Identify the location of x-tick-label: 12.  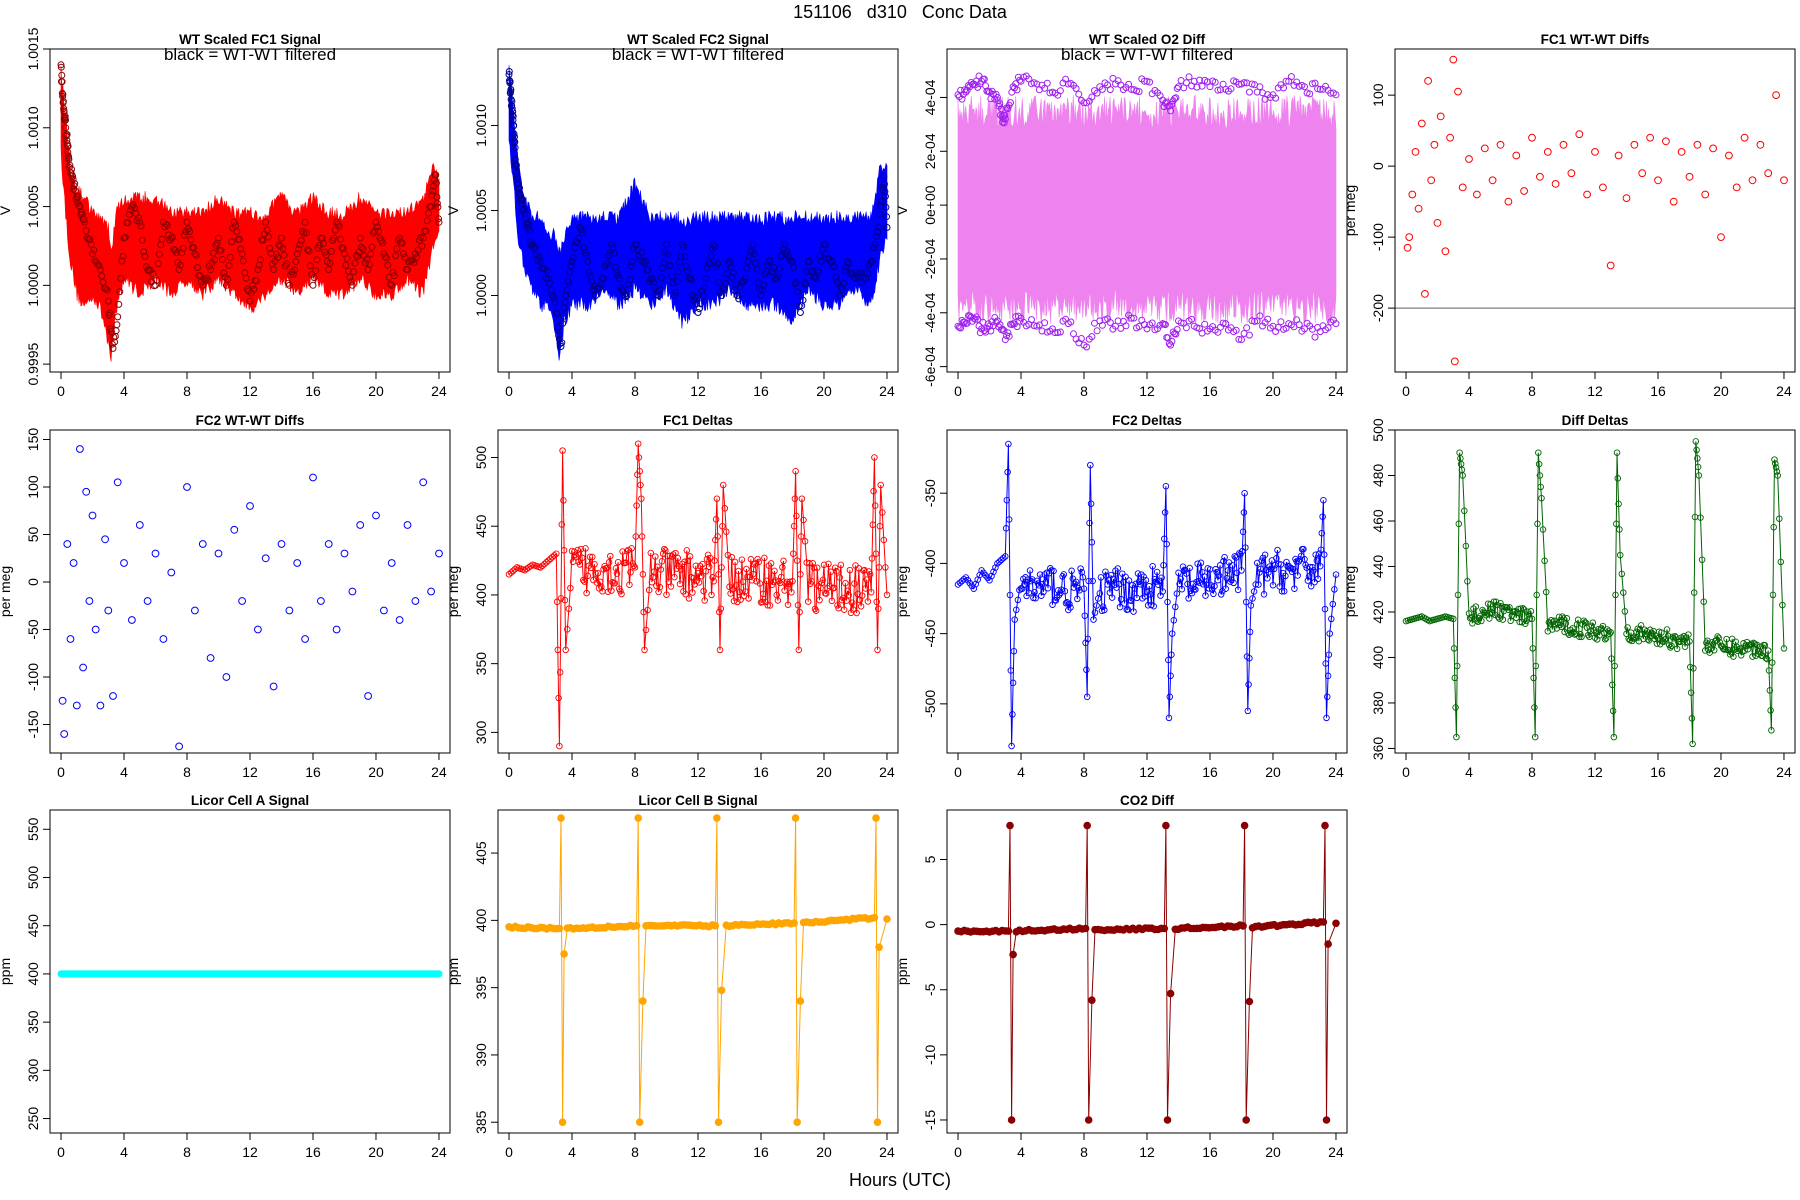
(1595, 772).